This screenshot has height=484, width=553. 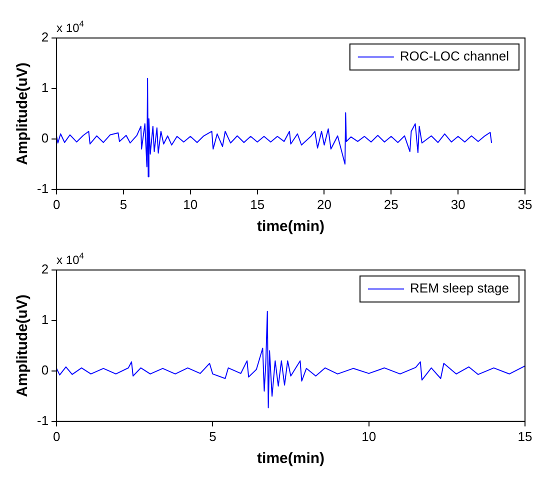 What do you see at coordinates (324, 204) in the screenshot?
I see `x-tick-label: 20` at bounding box center [324, 204].